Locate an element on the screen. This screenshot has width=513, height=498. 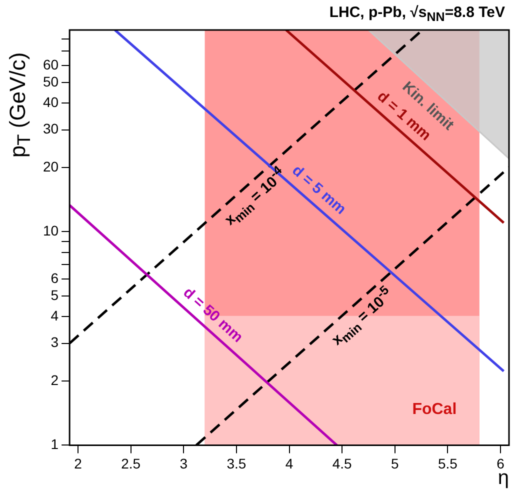
x-tick-label: 3 is located at coordinates (184, 463).